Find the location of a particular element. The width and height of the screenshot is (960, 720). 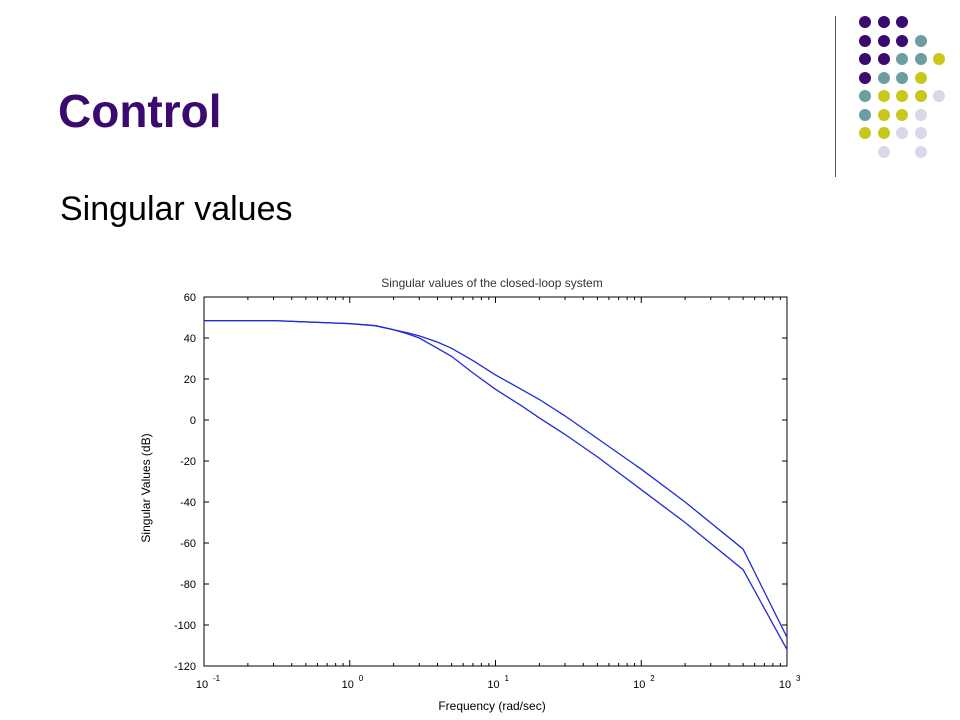

slide-subtitle: Singular values is located at coordinates (176, 209).